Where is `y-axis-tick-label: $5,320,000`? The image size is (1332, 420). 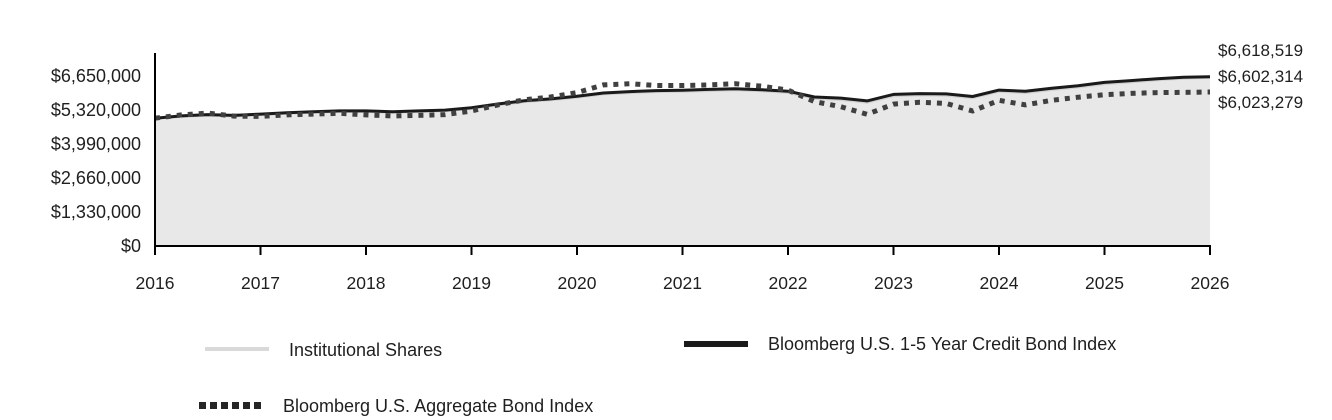 y-axis-tick-label: $5,320,000 is located at coordinates (96, 110).